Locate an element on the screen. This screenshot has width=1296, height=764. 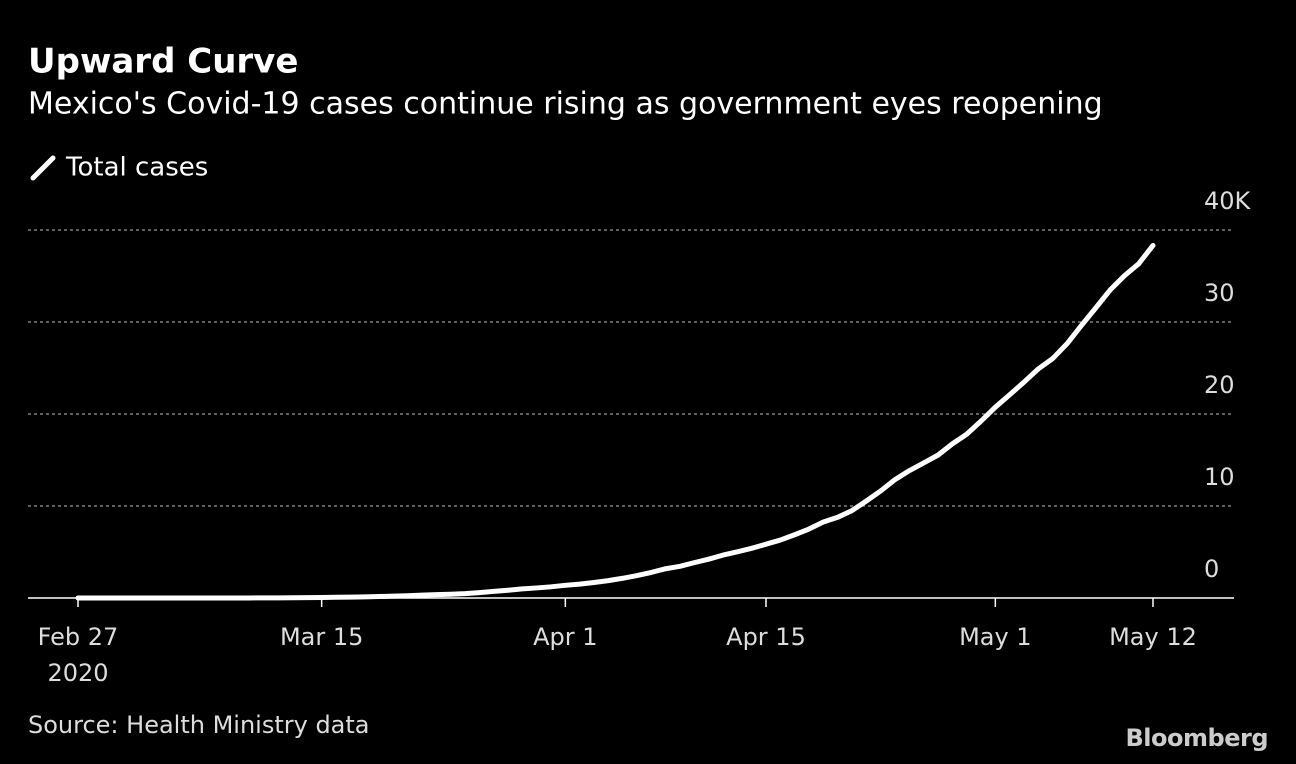
y-tick-label: 30 is located at coordinates (1219, 293).